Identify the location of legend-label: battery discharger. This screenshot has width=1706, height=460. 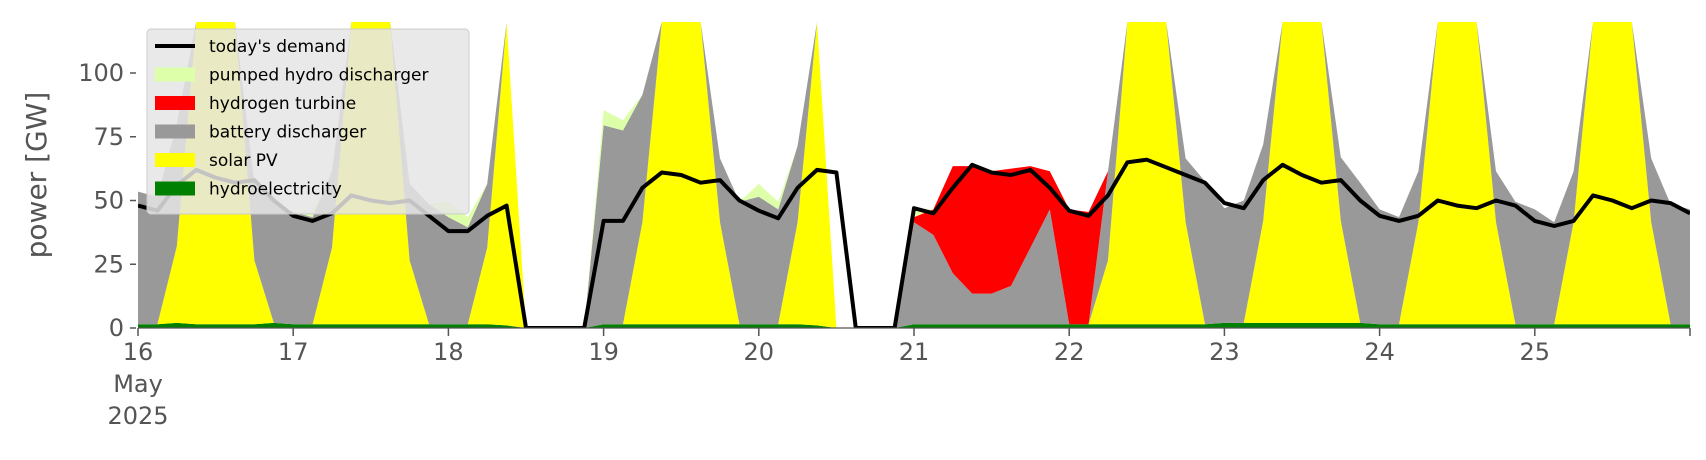
(287, 133).